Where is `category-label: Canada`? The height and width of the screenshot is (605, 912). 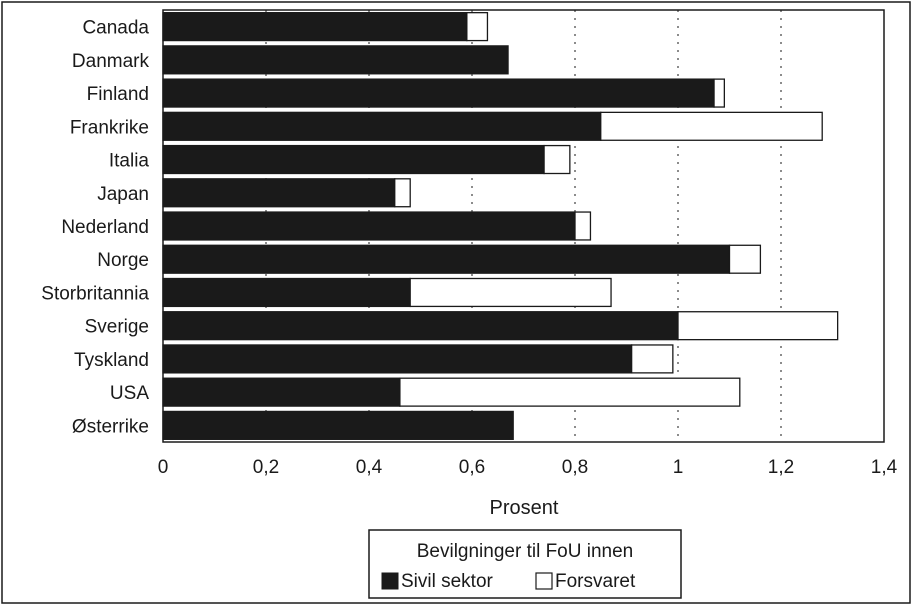 category-label: Canada is located at coordinates (115, 28).